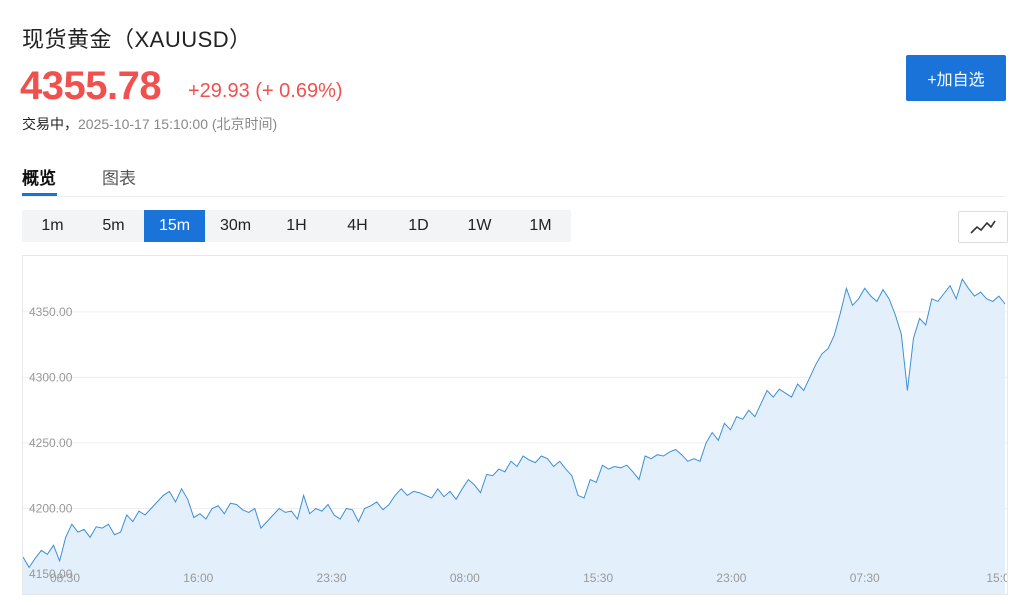 The width and height of the screenshot is (1024, 605). Describe the element at coordinates (418, 225) in the screenshot. I see `interval-1d: 1D` at that location.